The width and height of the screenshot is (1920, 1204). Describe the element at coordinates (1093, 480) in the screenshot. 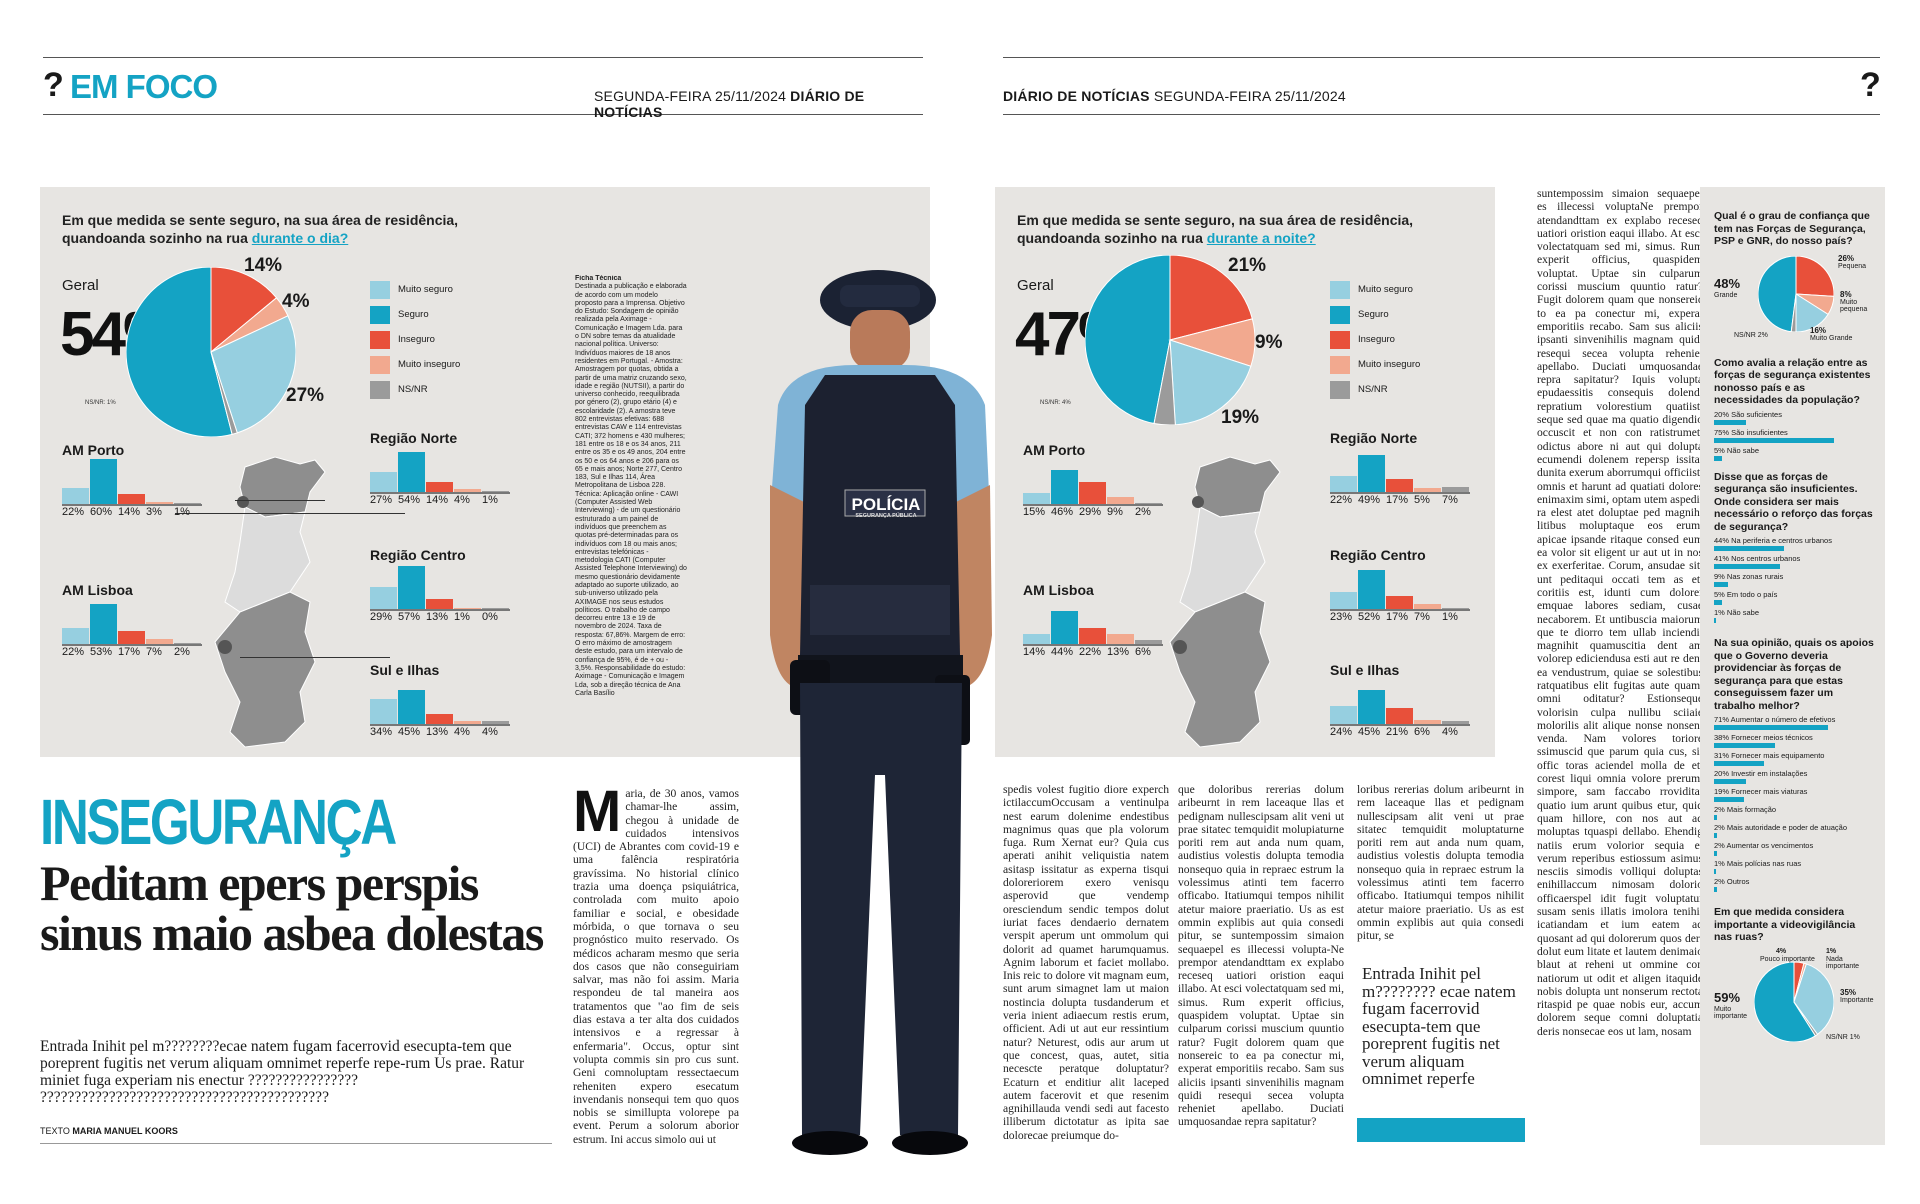

I see `region-am-porto: AM Porto 15% 46% 29% 9% 2%` at that location.